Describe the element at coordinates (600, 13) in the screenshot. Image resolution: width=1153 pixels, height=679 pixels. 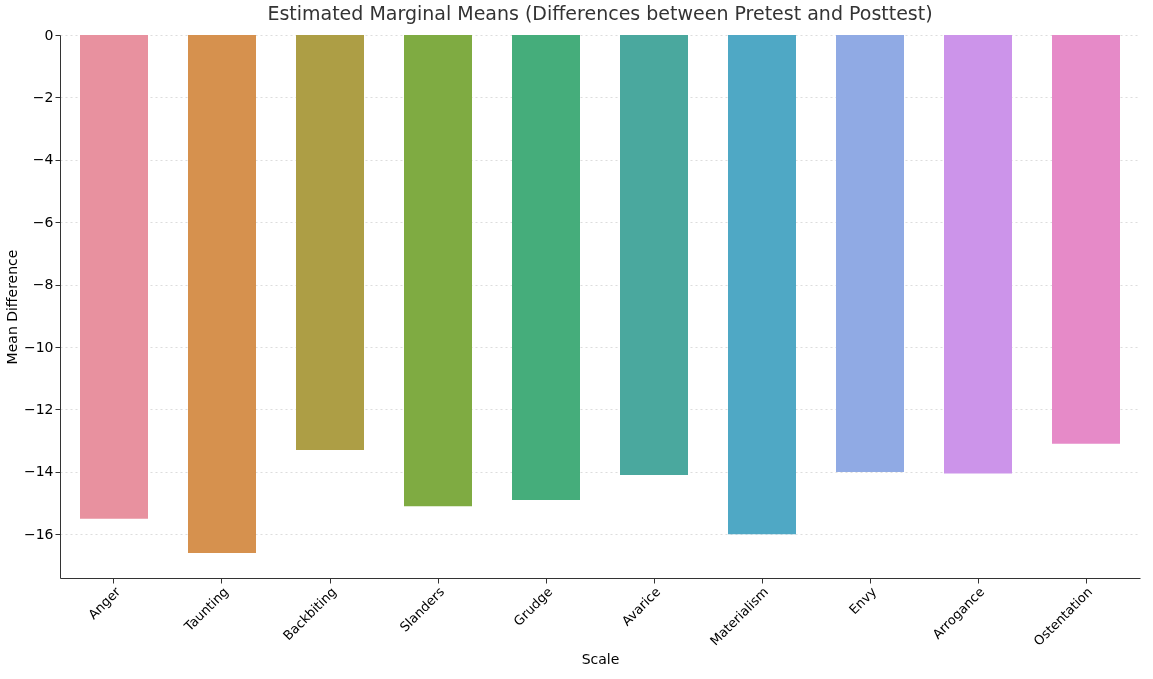
I see `chart-title: Estimated Marginal Means (Differences between Pretest and Posttest)` at that location.